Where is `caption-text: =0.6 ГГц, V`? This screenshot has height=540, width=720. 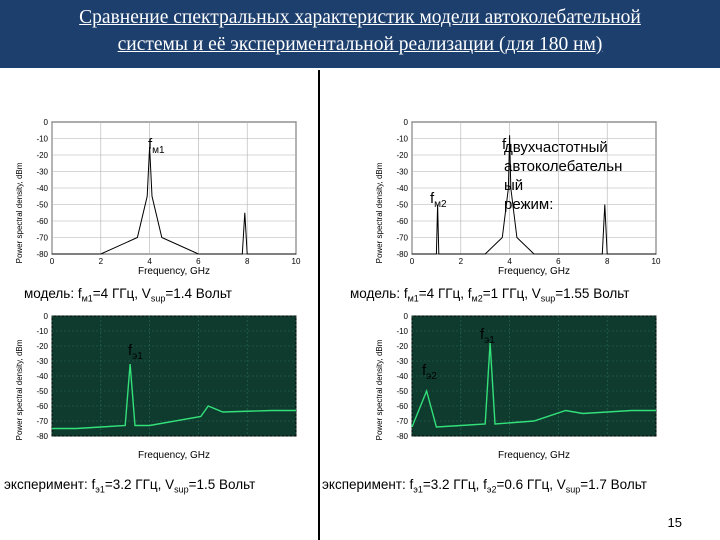 caption-text: =0.6 ГГц, V is located at coordinates (531, 484).